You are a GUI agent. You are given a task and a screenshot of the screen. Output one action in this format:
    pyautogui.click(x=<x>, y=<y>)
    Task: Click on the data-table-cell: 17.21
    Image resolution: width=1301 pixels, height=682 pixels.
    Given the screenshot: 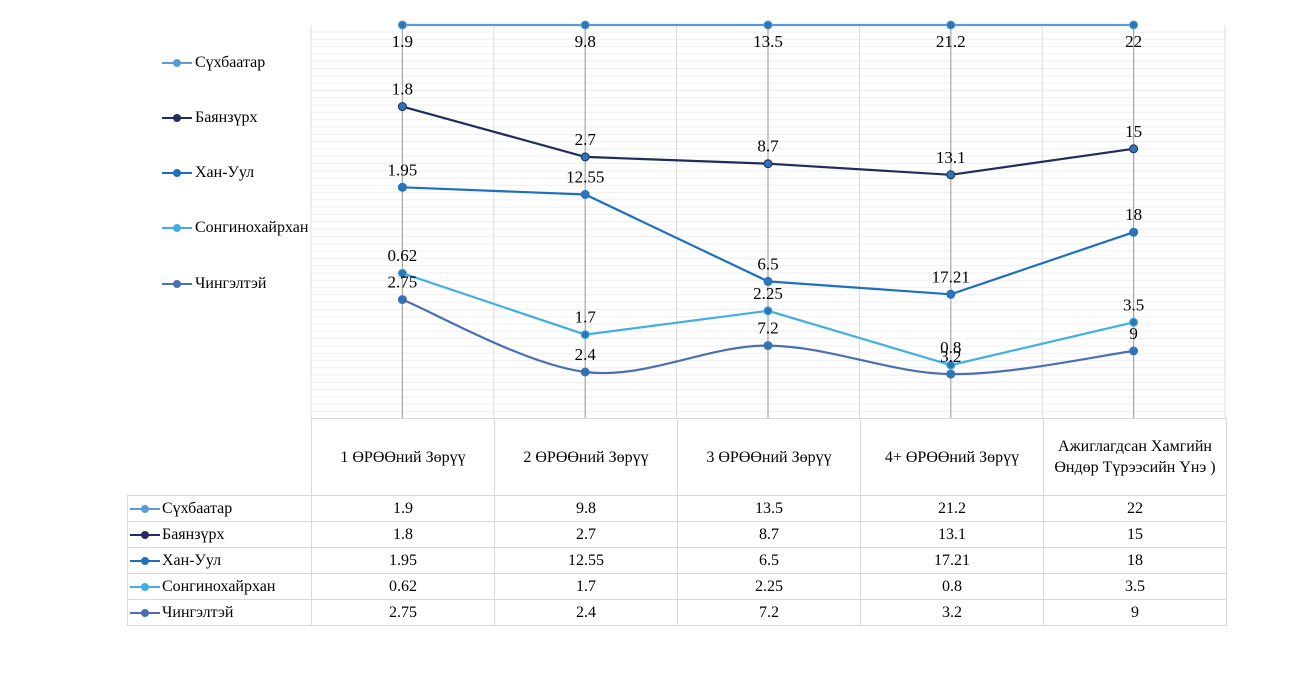 What is the action you would take?
    pyautogui.click(x=952, y=560)
    